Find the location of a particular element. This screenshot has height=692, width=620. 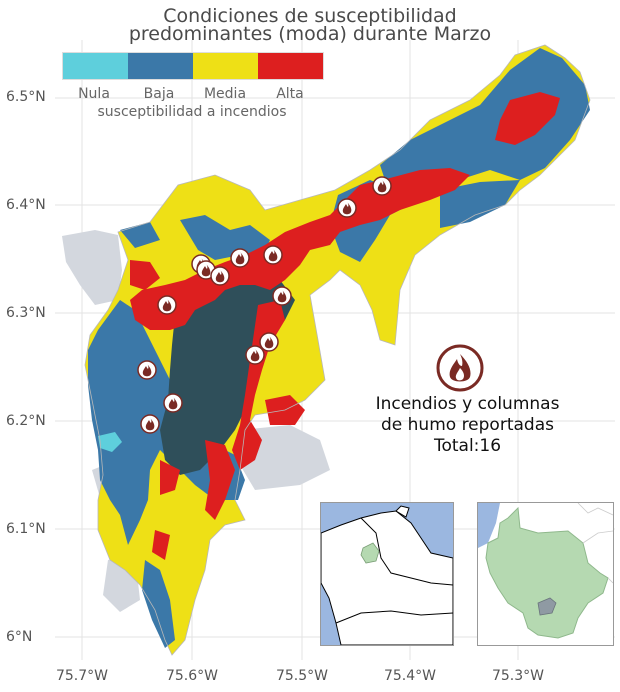

legend-label-nula: Nula is located at coordinates (94, 94).